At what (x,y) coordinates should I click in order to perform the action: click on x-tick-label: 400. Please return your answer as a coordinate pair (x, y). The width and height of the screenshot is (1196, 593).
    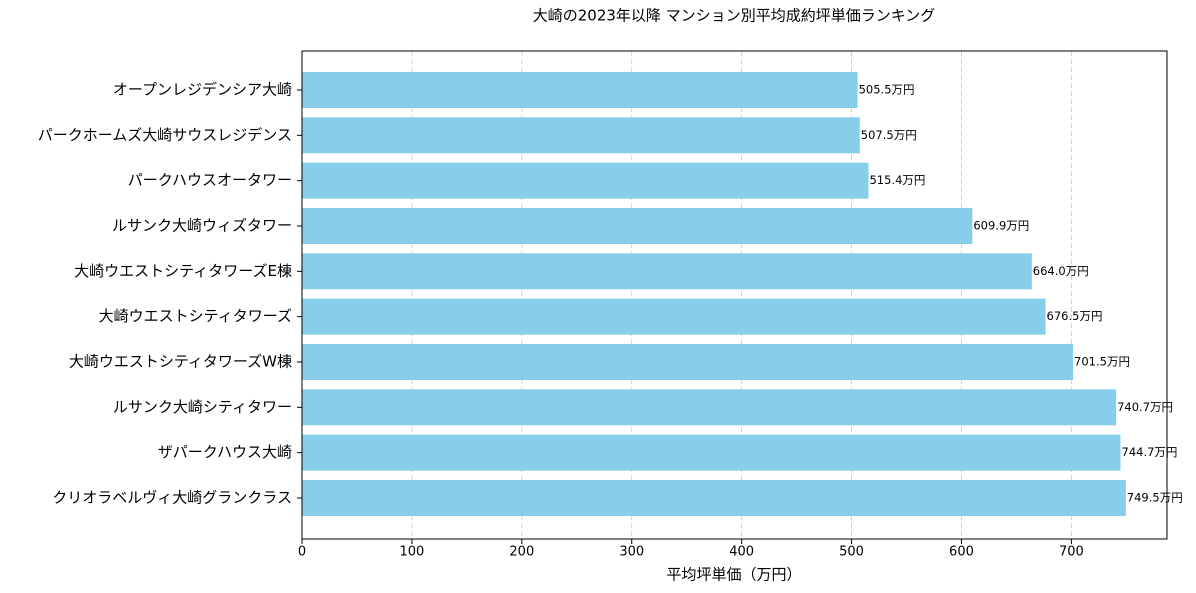
    Looking at the image, I should click on (741, 552).